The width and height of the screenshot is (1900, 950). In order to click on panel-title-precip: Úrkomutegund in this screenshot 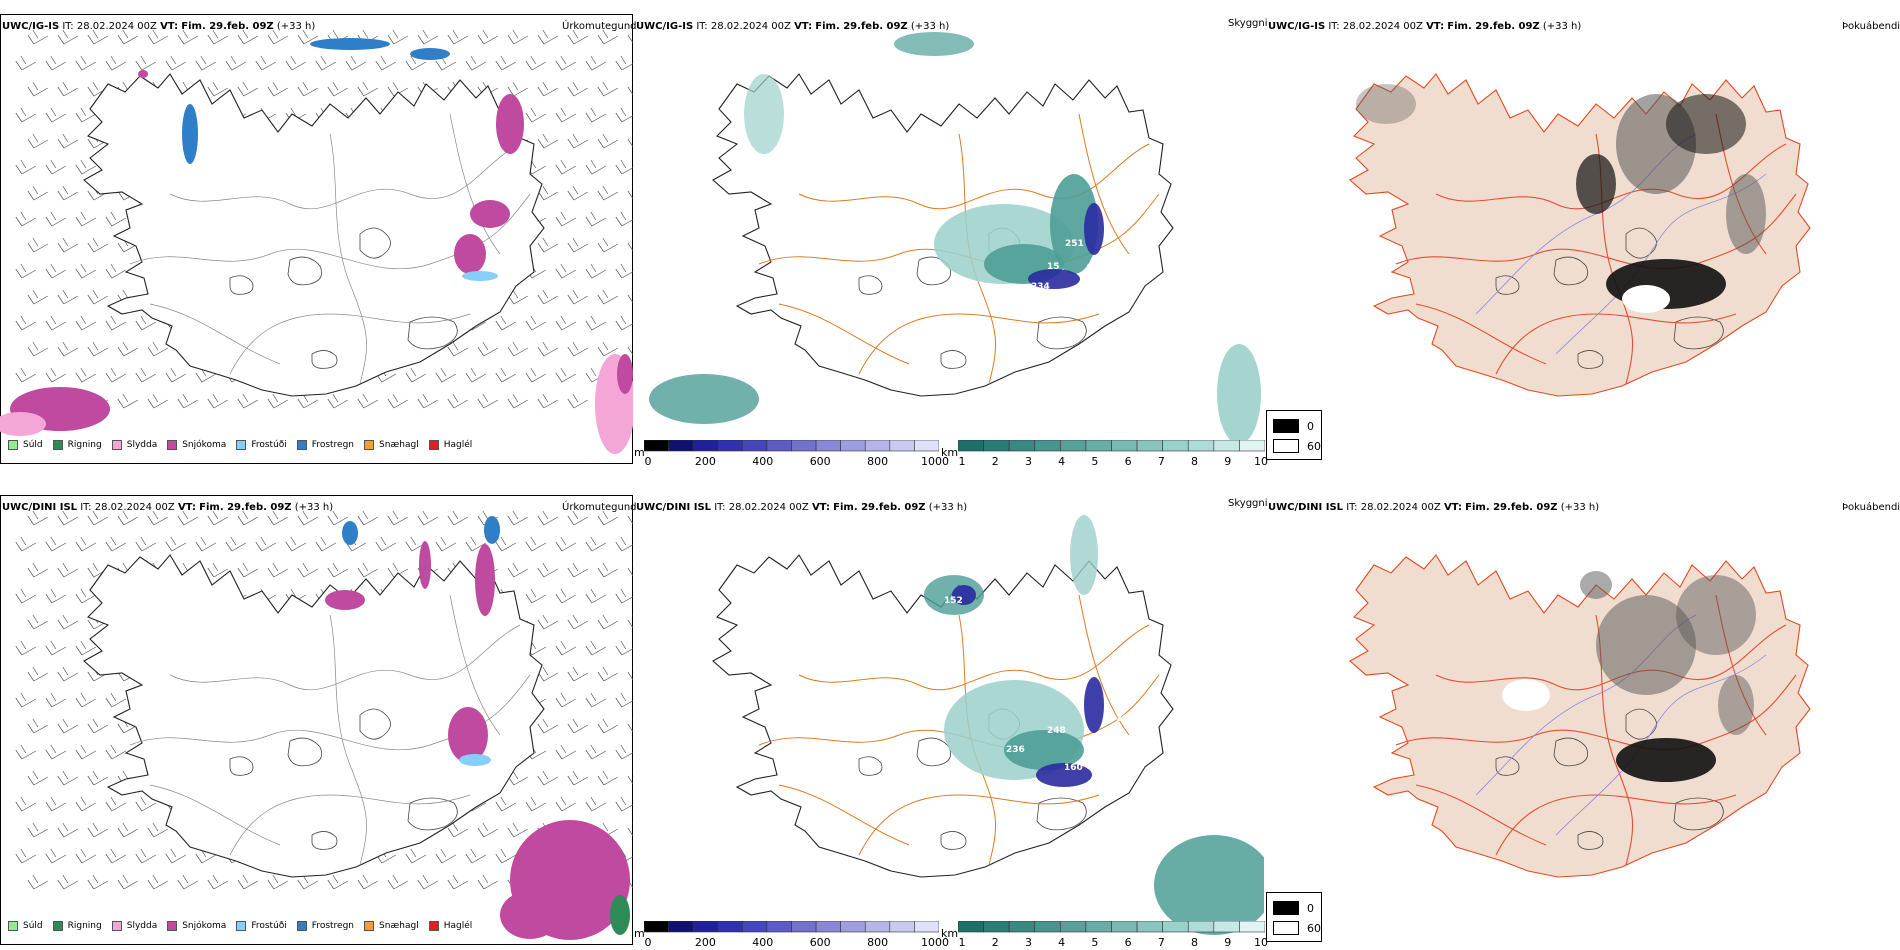, I will do `click(599, 507)`.